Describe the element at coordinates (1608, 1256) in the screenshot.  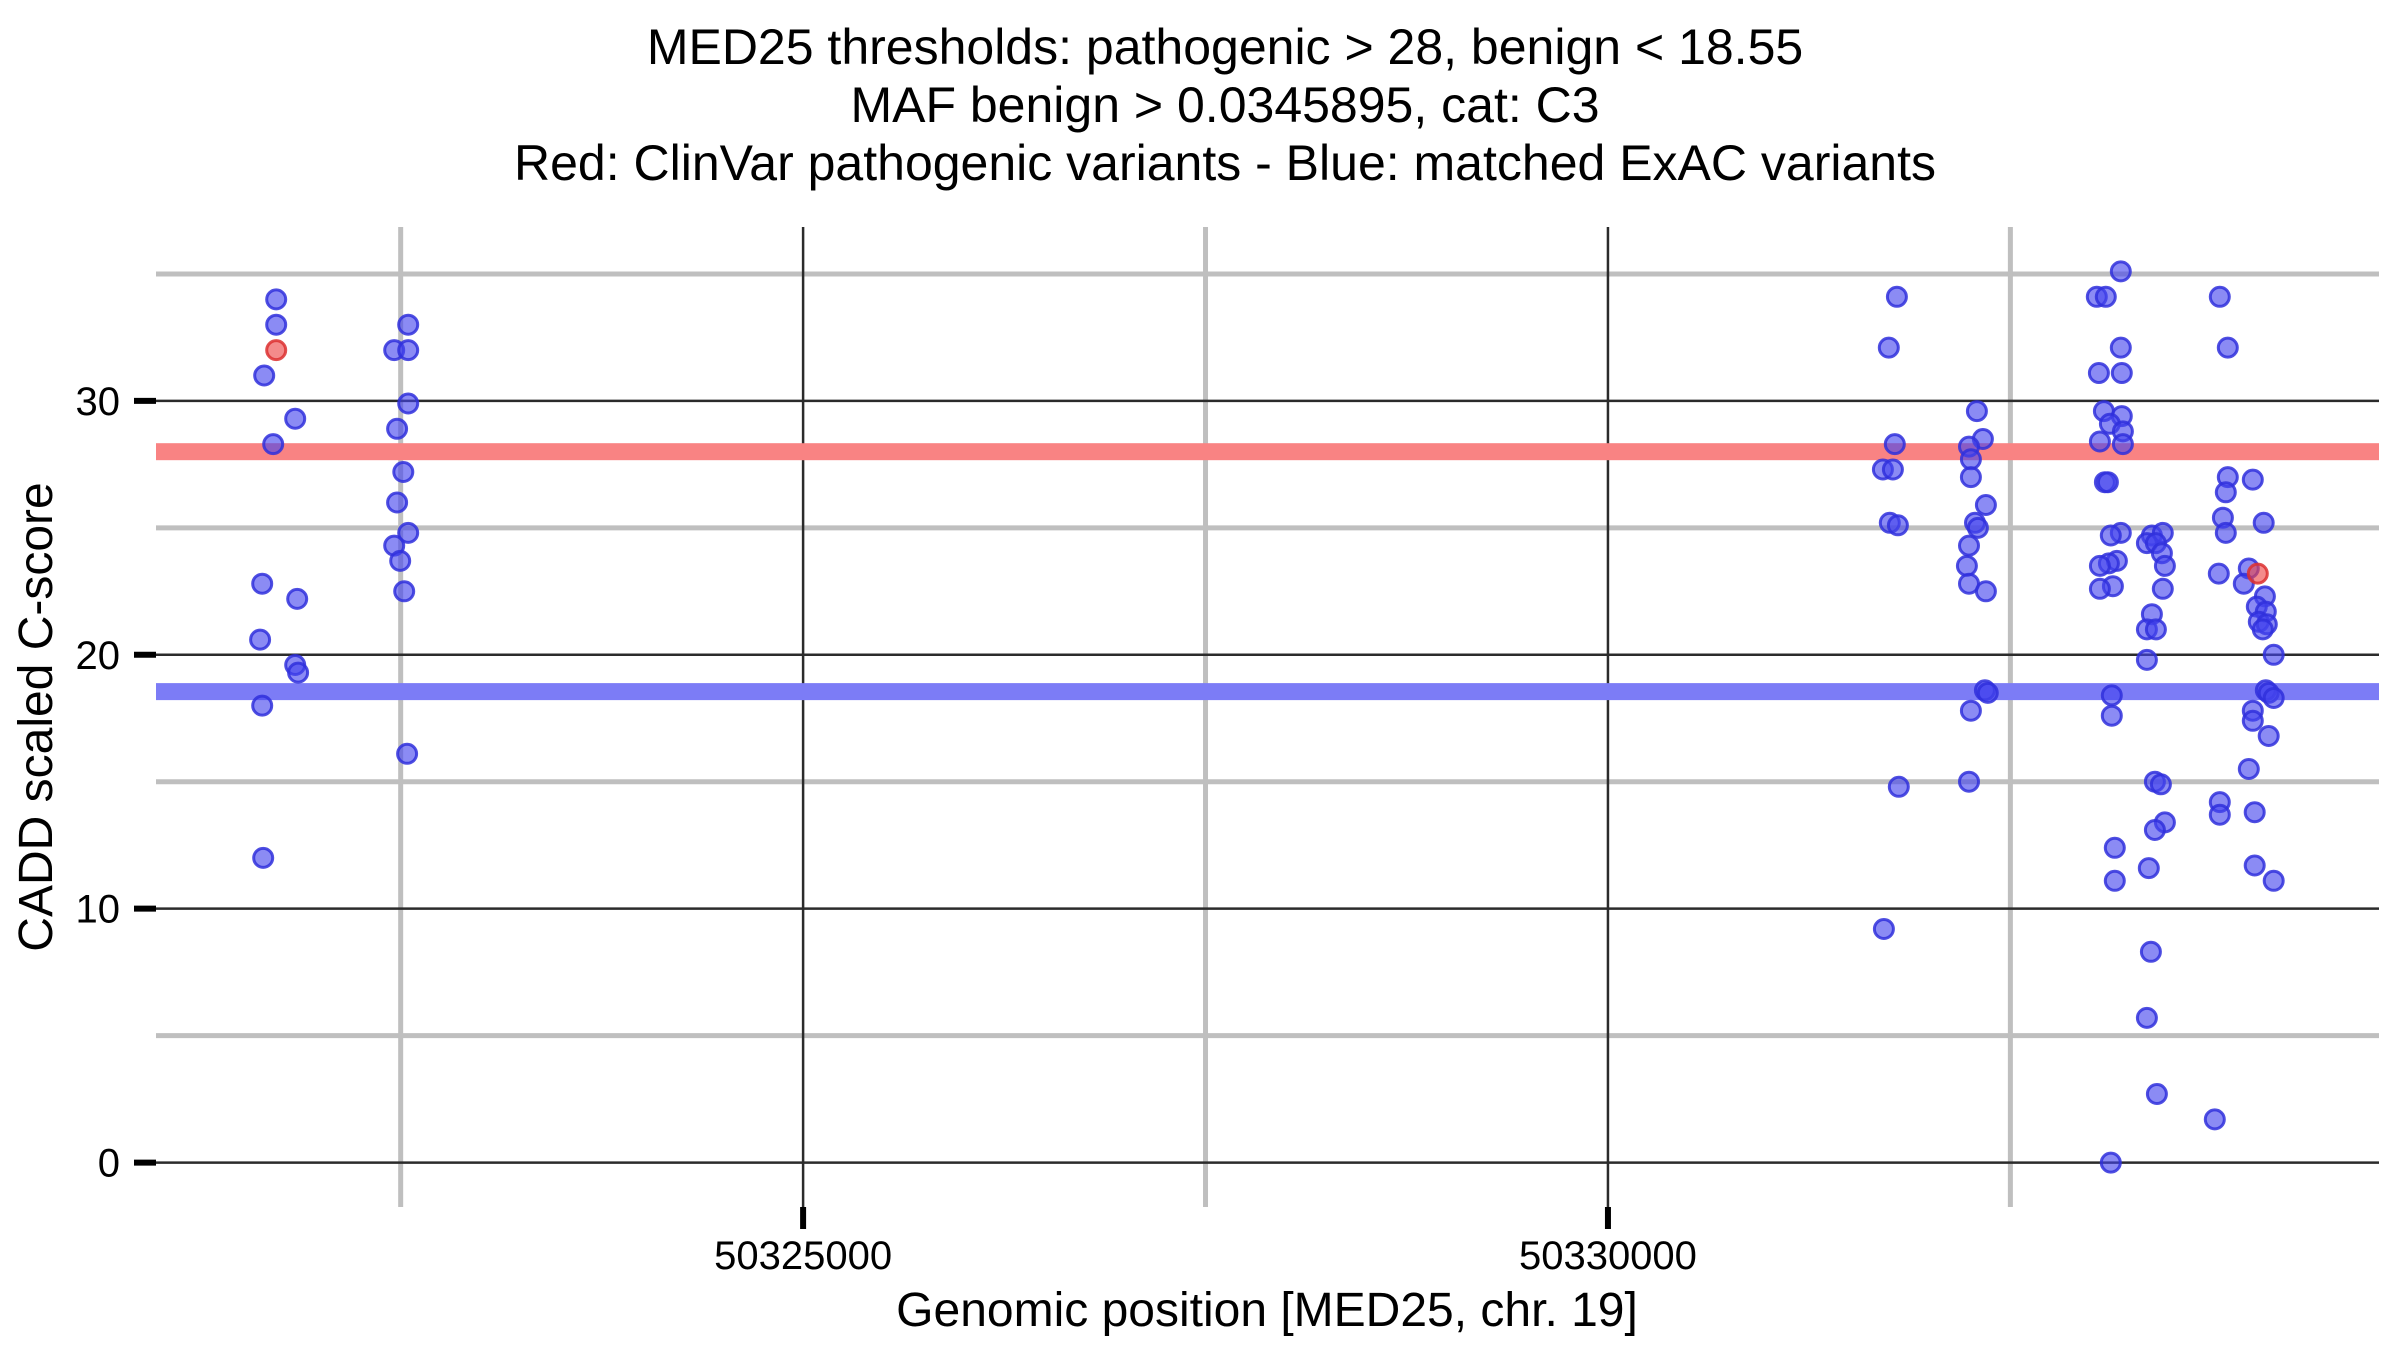
I see `x-tick-label: 50330000` at that location.